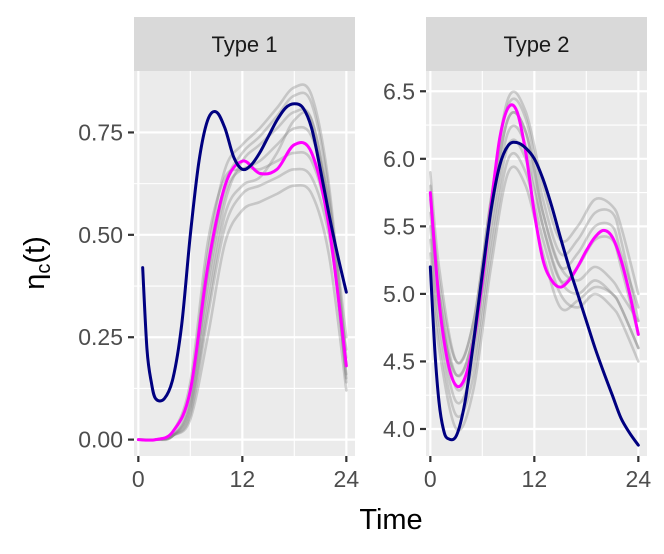 The height and width of the screenshot is (554, 664). I want to click on y-axis-title-tail: (t), so click(35, 249).